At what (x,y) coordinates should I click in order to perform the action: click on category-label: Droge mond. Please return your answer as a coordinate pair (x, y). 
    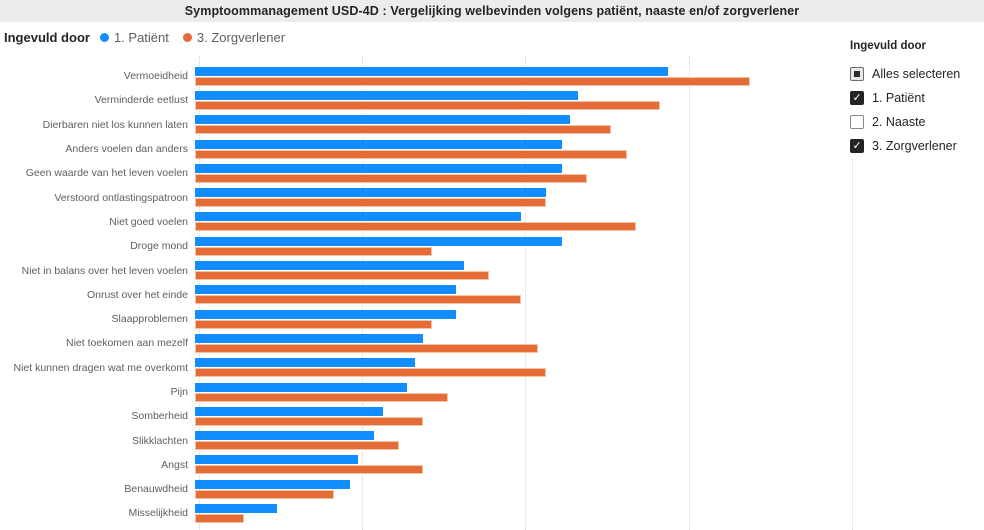
    Looking at the image, I should click on (159, 246).